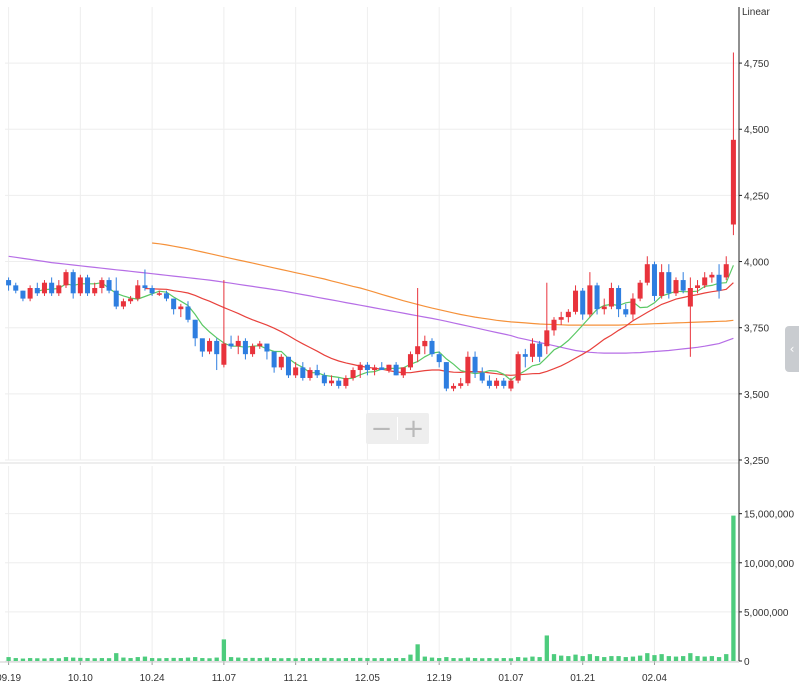 Image resolution: width=799 pixels, height=691 pixels. I want to click on ma20-line, so click(439, 329).